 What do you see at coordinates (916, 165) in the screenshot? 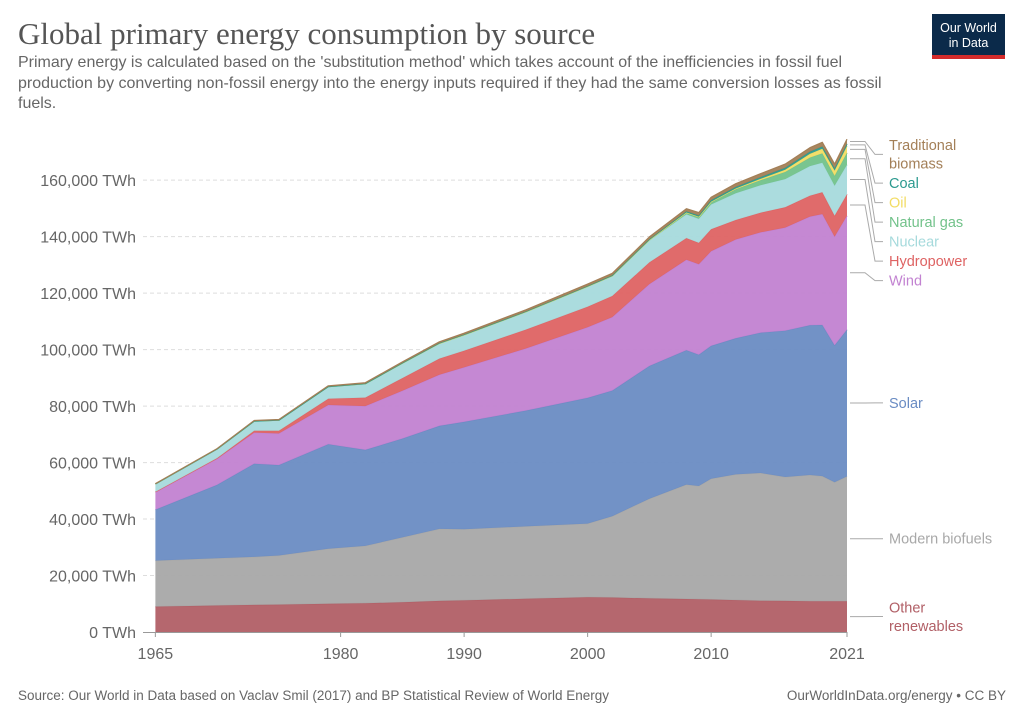
I see `series-label: biomass` at bounding box center [916, 165].